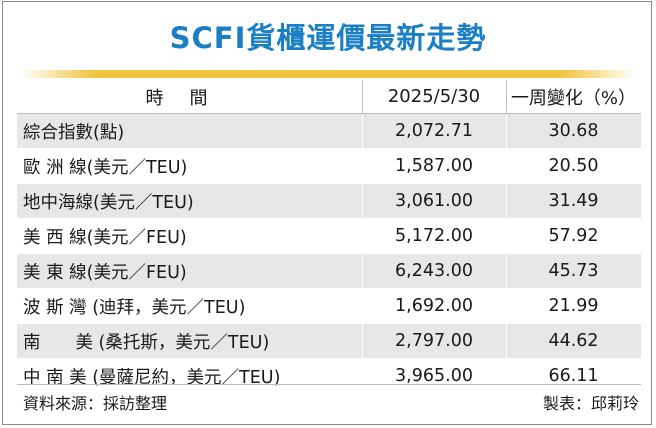 The height and width of the screenshot is (428, 656). I want to click on table-footer: 資料來源：採訪整理 製表：邱莉玲, so click(329, 399).